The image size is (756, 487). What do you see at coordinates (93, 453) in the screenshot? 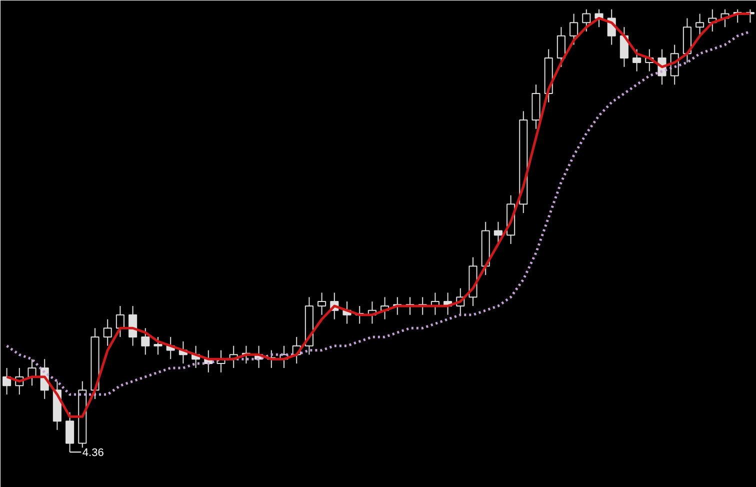
I see `annotation: 4.36` at bounding box center [93, 453].